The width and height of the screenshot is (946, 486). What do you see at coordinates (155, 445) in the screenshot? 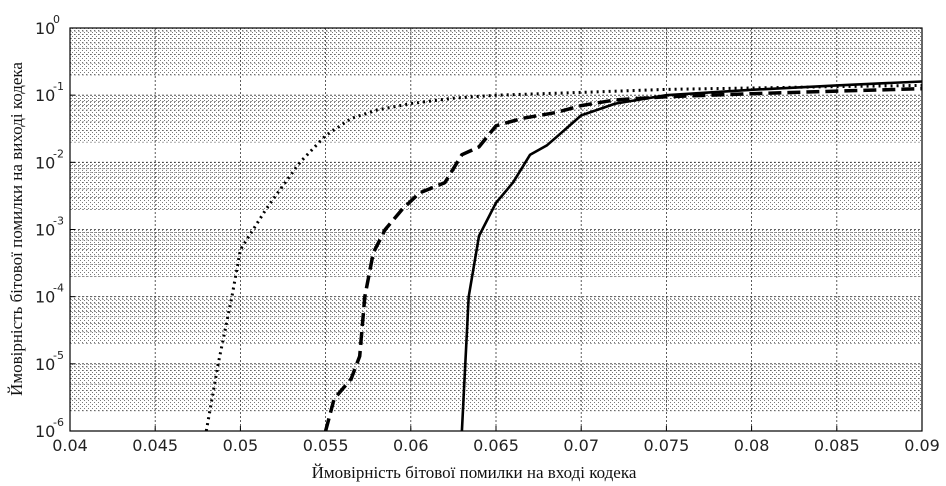
I see `x-tick-label: 0.045` at bounding box center [155, 445].